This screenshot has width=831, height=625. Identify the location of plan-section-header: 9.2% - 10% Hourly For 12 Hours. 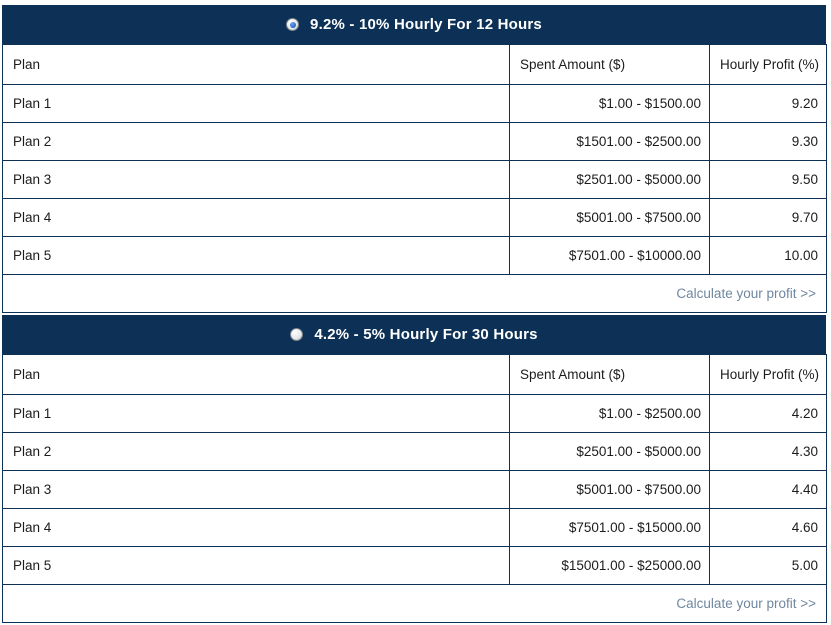
(414, 24).